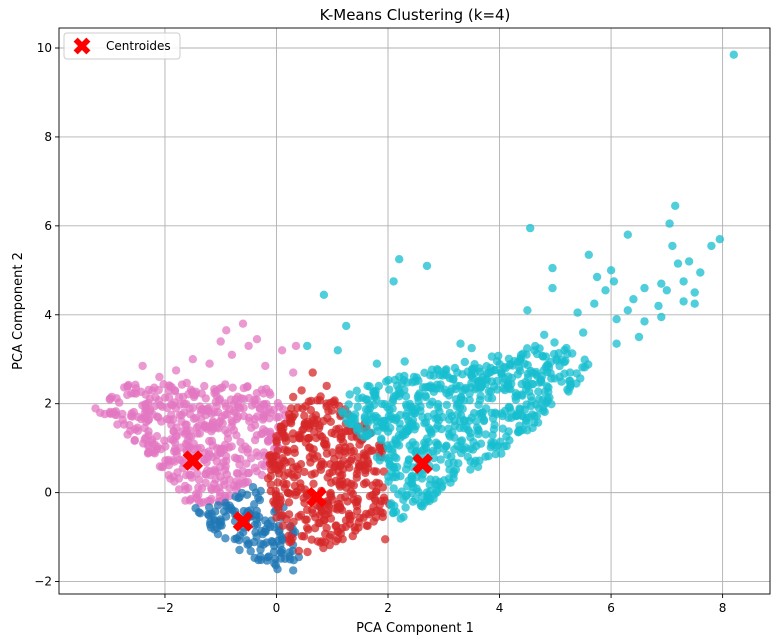 The height and width of the screenshot is (643, 780). I want to click on y-tick-label: −2, so click(43, 582).